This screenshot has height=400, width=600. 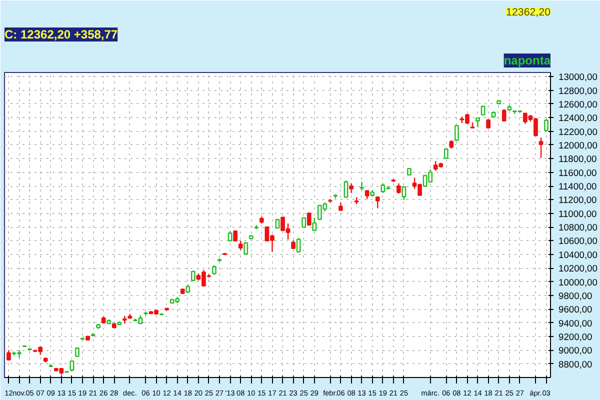 I want to click on text: 12362,20, so click(x=528, y=12).